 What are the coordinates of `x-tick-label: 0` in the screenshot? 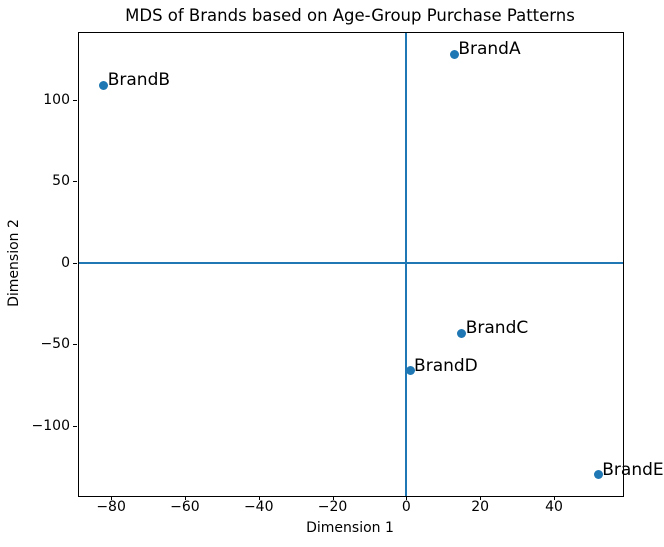 It's located at (406, 507).